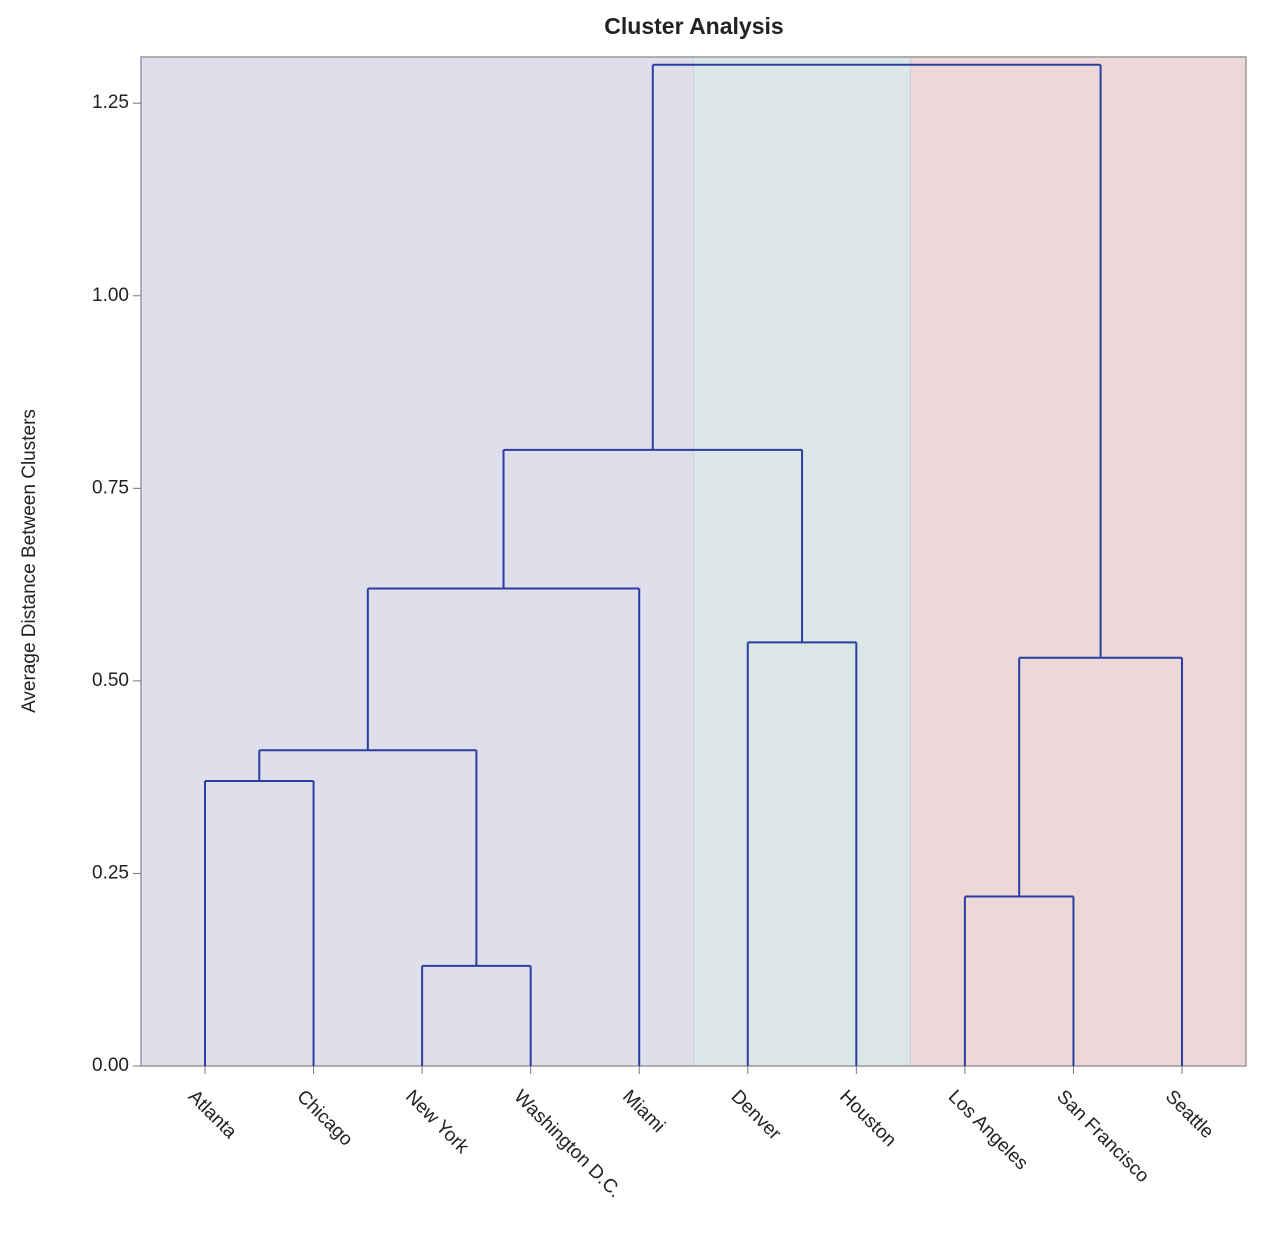  I want to click on y-tick-label: 1.00, so click(110, 295).